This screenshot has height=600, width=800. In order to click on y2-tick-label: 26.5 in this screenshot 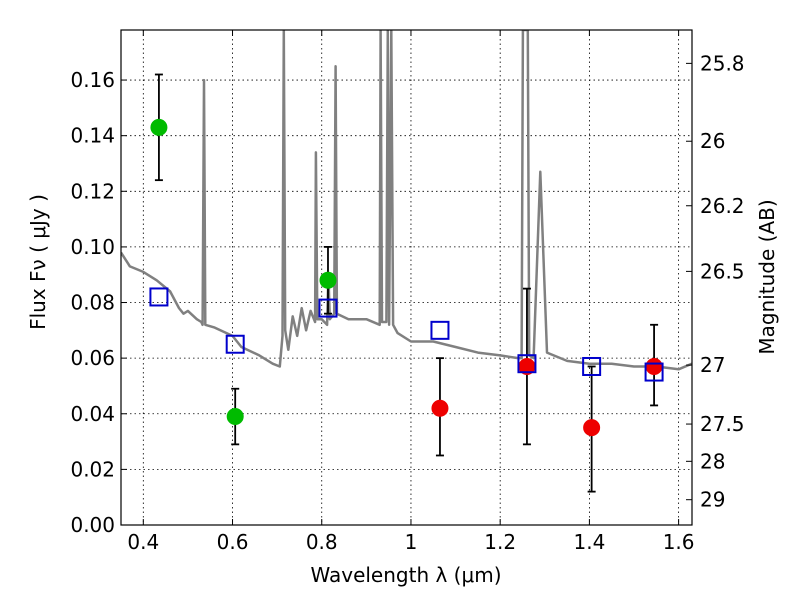, I will do `click(722, 271)`.